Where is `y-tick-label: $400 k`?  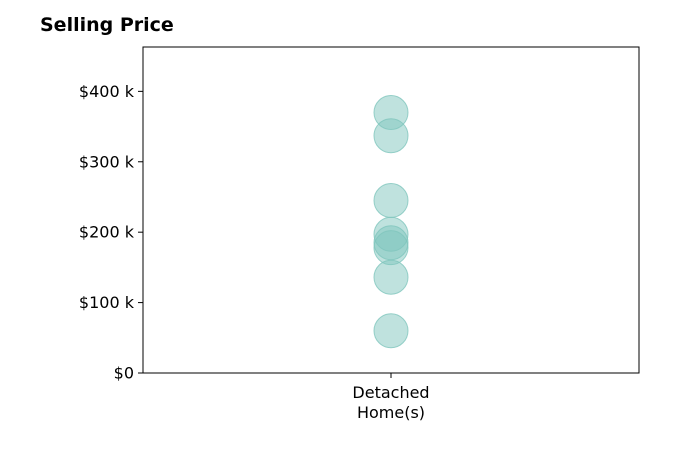
y-tick-label: $400 k is located at coordinates (107, 91).